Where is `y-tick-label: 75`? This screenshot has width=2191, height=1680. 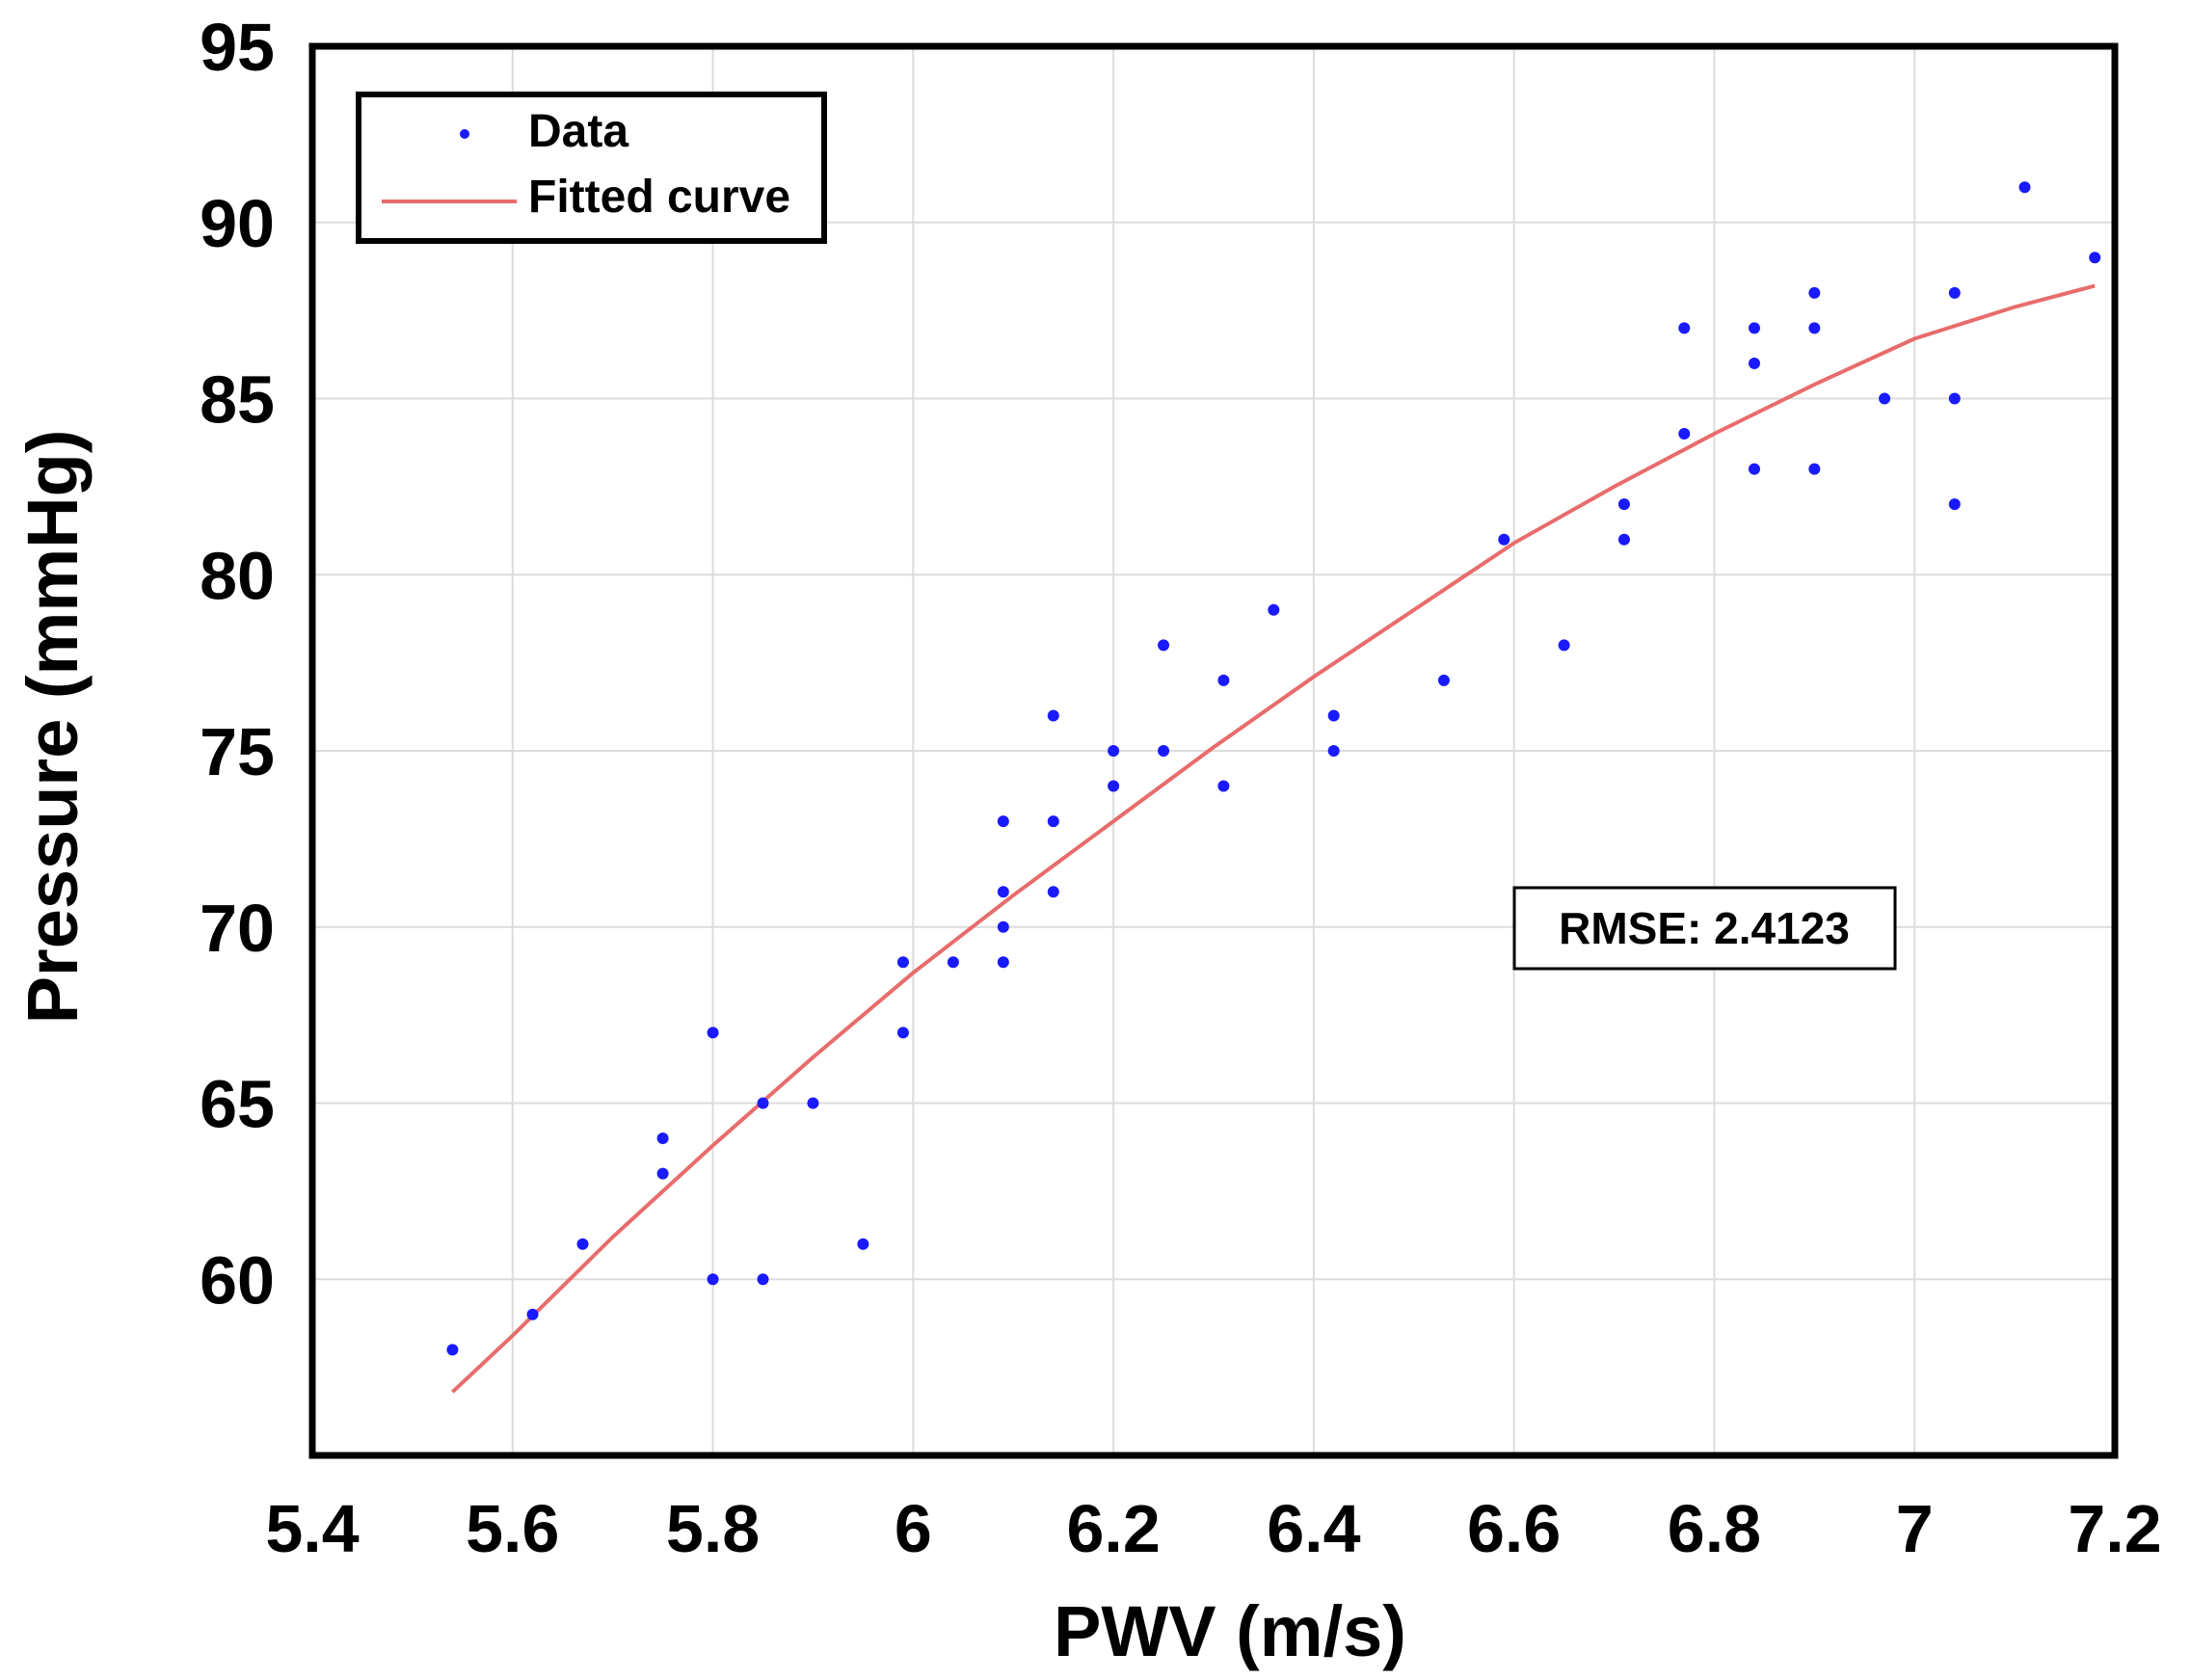
y-tick-label: 75 is located at coordinates (237, 752).